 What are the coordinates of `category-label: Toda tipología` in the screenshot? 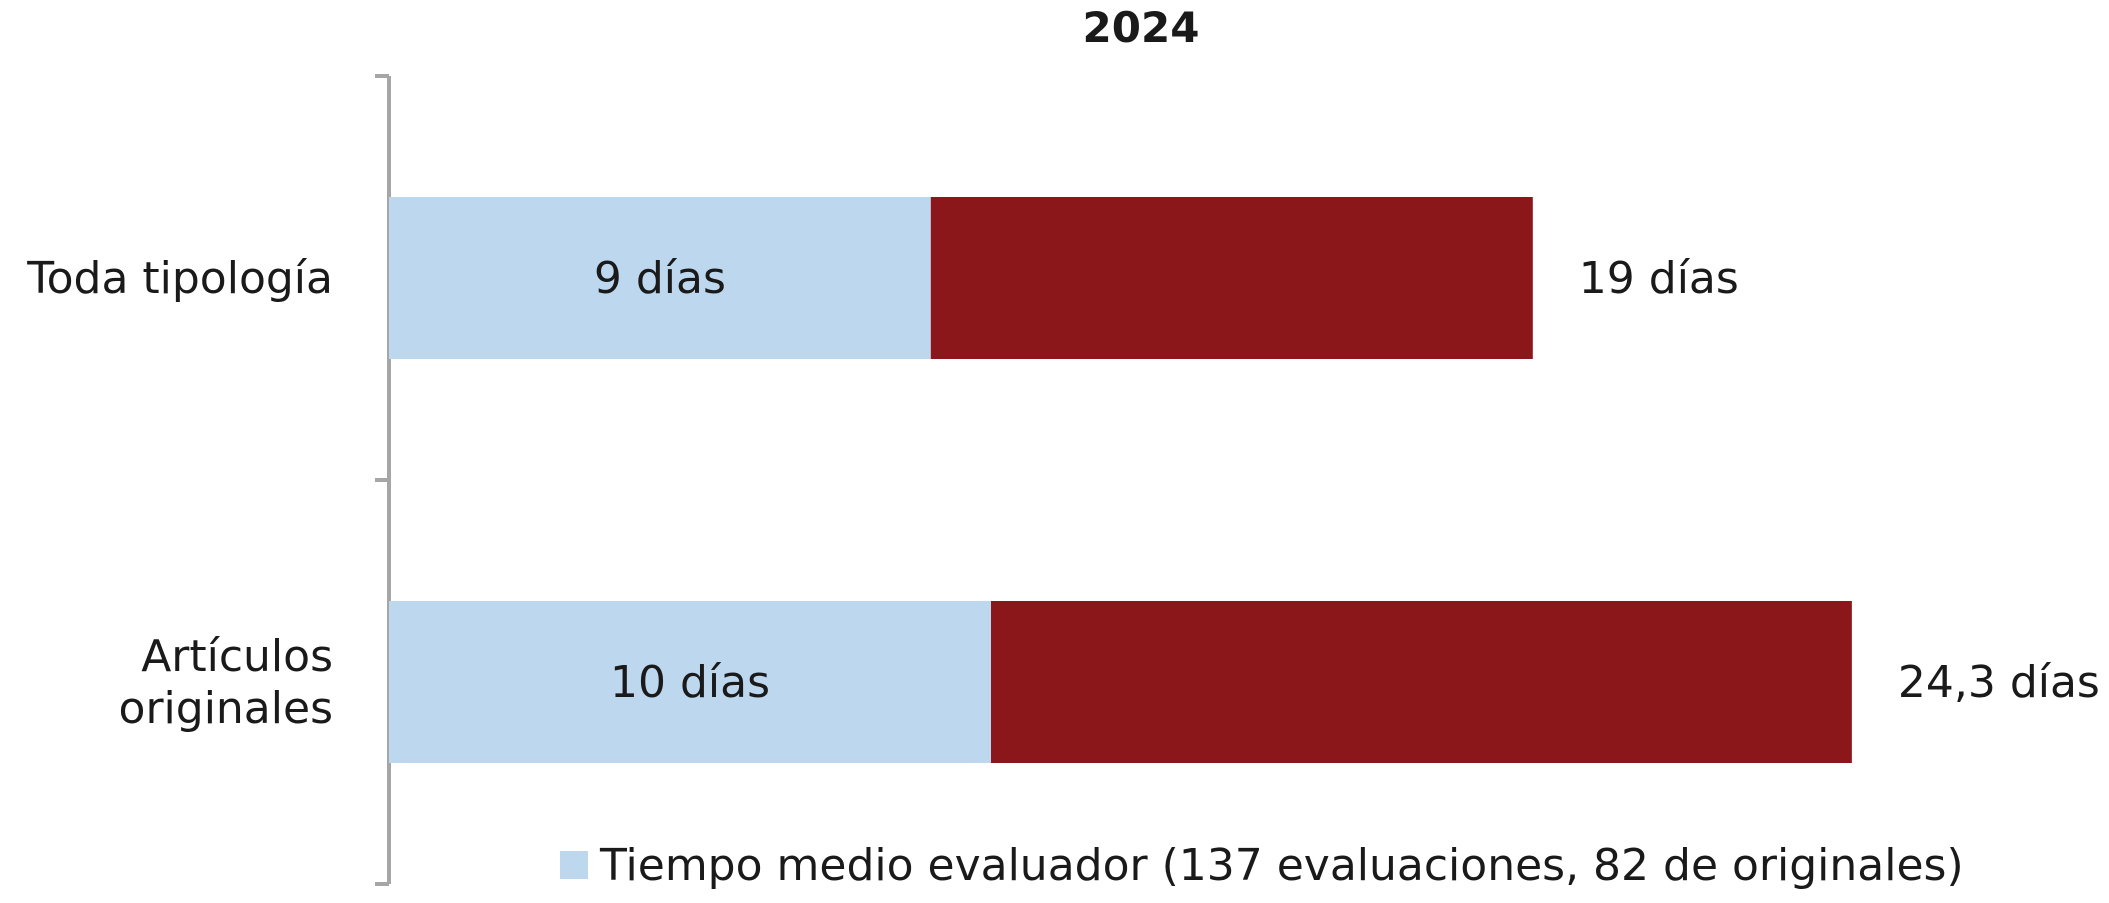 It's located at (179, 278).